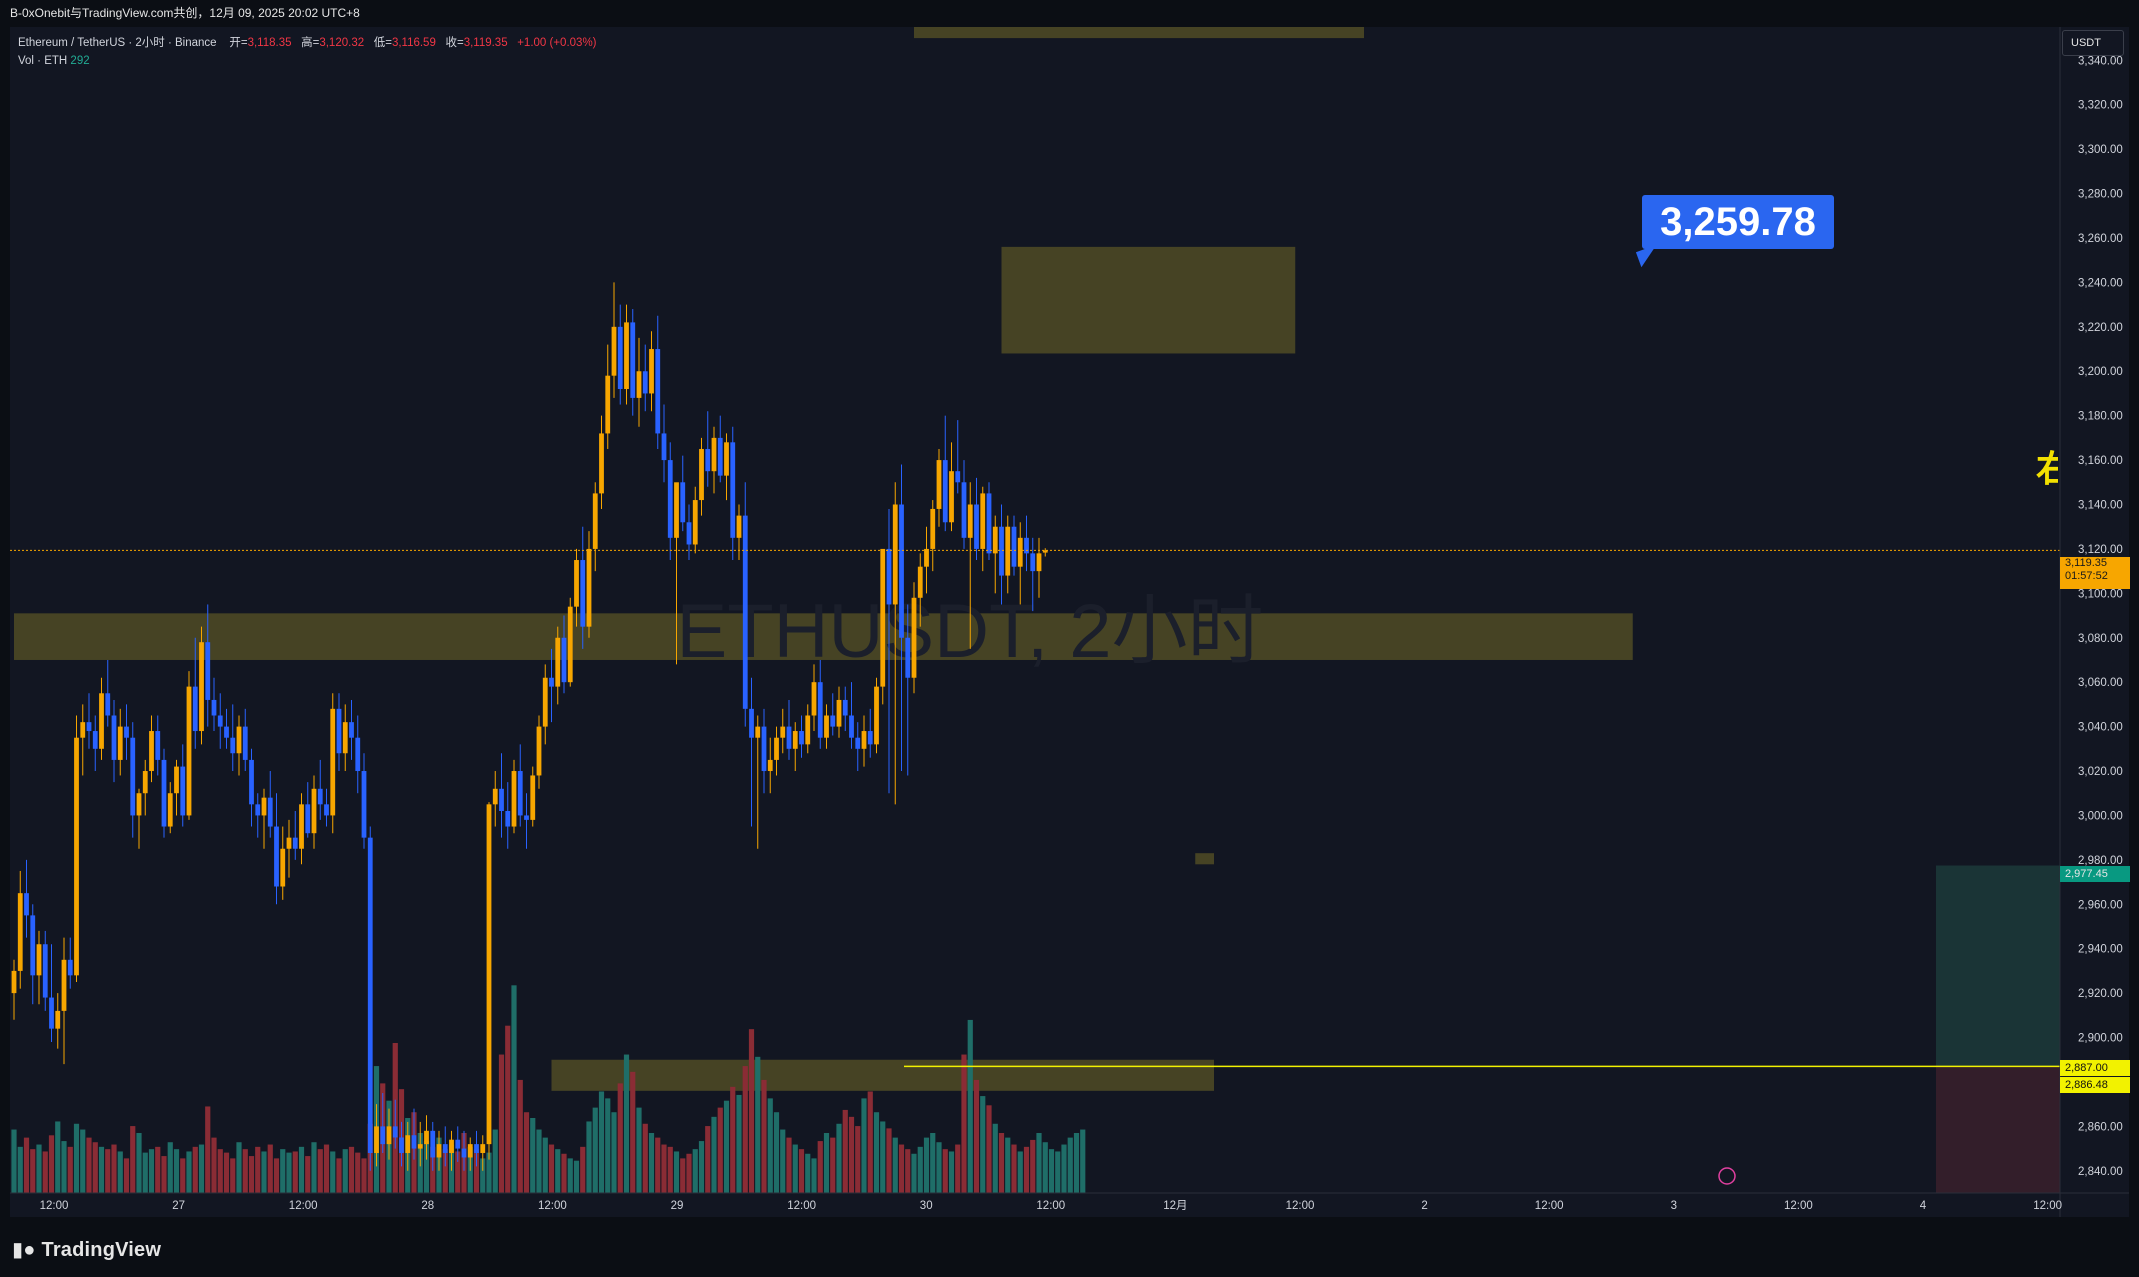 This screenshot has height=1277, width=2139. What do you see at coordinates (2100, 506) in the screenshot?
I see `y-tick-label: 3,140.00` at bounding box center [2100, 506].